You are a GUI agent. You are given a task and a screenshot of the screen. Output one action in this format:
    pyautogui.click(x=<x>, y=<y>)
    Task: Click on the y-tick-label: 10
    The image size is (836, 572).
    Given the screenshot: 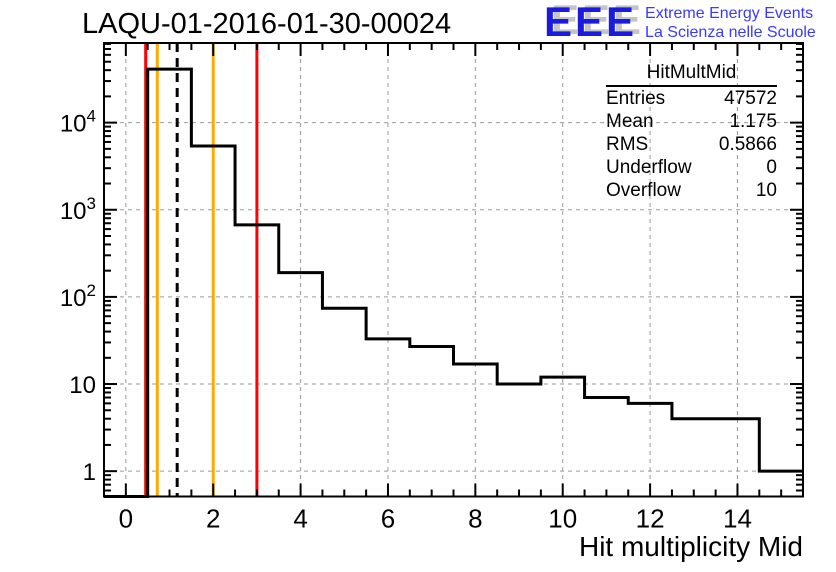 What is the action you would take?
    pyautogui.click(x=82, y=385)
    